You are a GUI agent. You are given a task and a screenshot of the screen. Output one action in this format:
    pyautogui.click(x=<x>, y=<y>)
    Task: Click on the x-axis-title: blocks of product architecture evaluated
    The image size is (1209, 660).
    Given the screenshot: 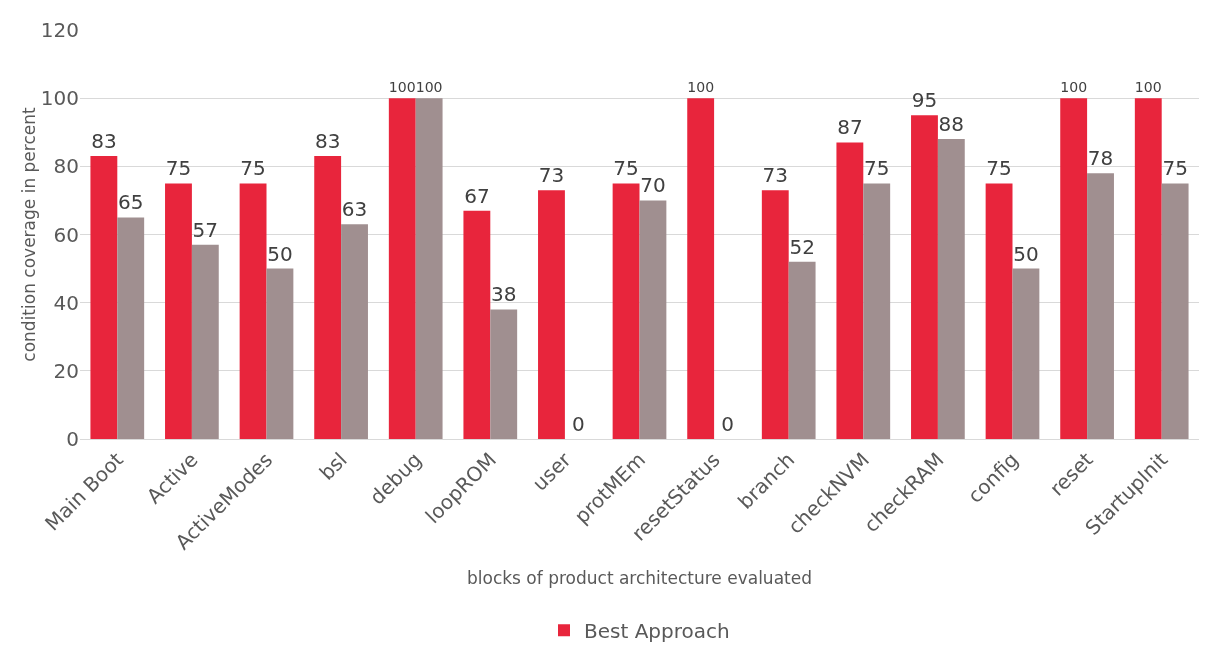 What is the action you would take?
    pyautogui.click(x=639, y=577)
    